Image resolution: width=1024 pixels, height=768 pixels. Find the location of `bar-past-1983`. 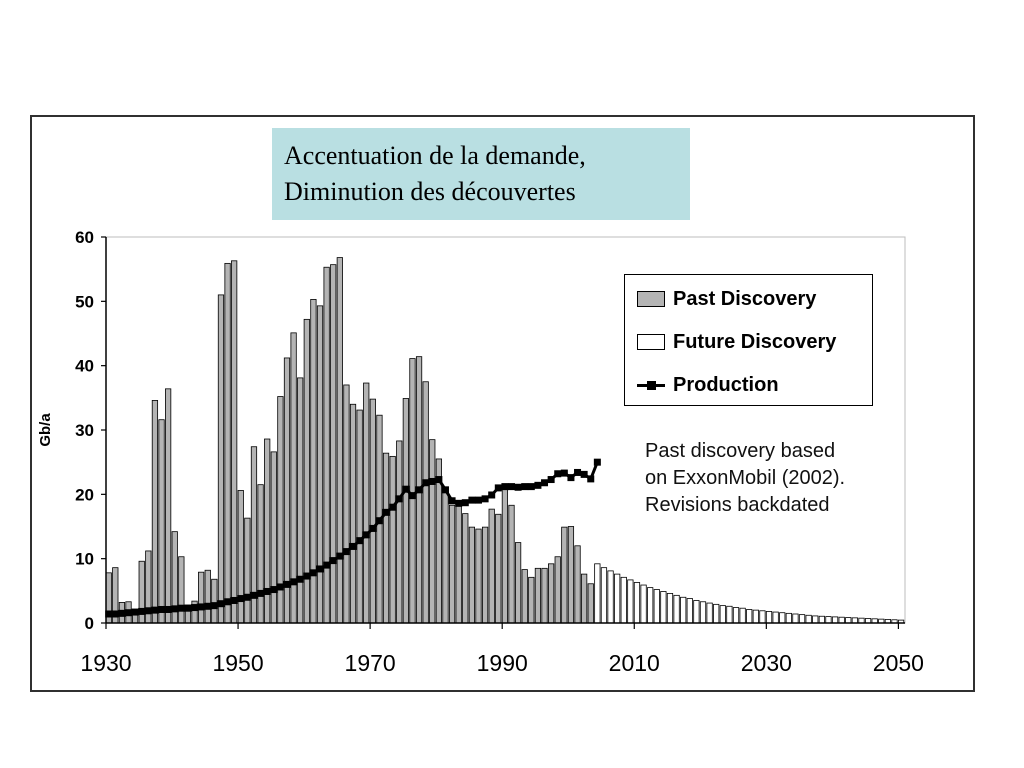

bar-past-1983 is located at coordinates (458, 563).